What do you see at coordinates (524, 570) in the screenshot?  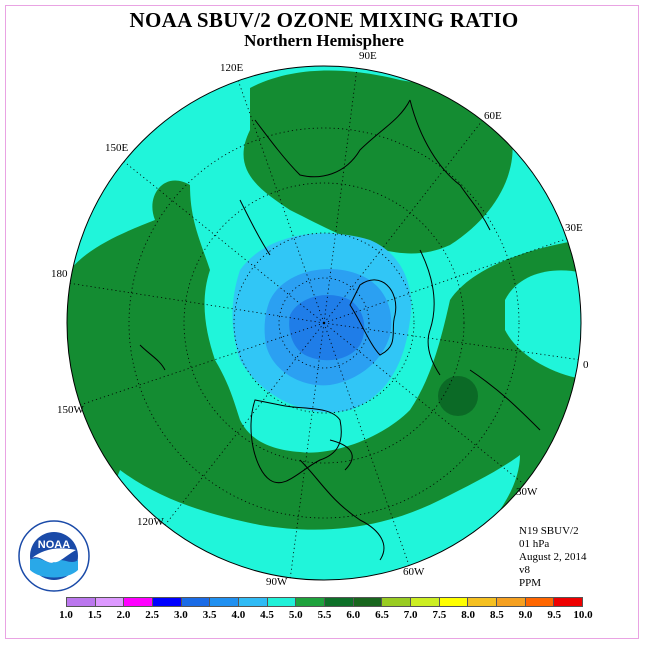 I see `info-version: v8` at bounding box center [524, 570].